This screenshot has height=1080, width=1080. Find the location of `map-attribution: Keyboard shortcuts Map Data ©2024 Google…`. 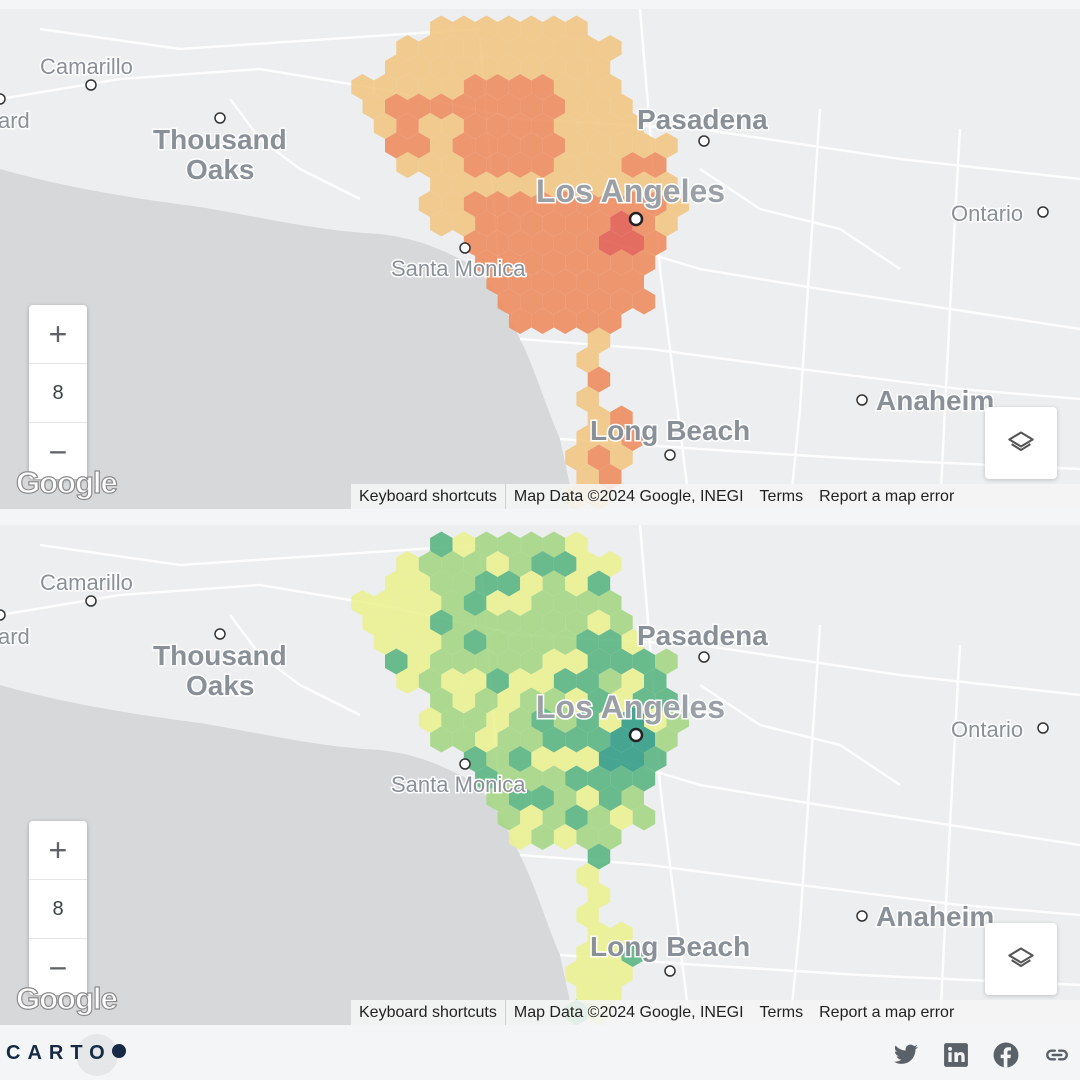

map-attribution: Keyboard shortcuts Map Data ©2024 Google… is located at coordinates (715, 496).